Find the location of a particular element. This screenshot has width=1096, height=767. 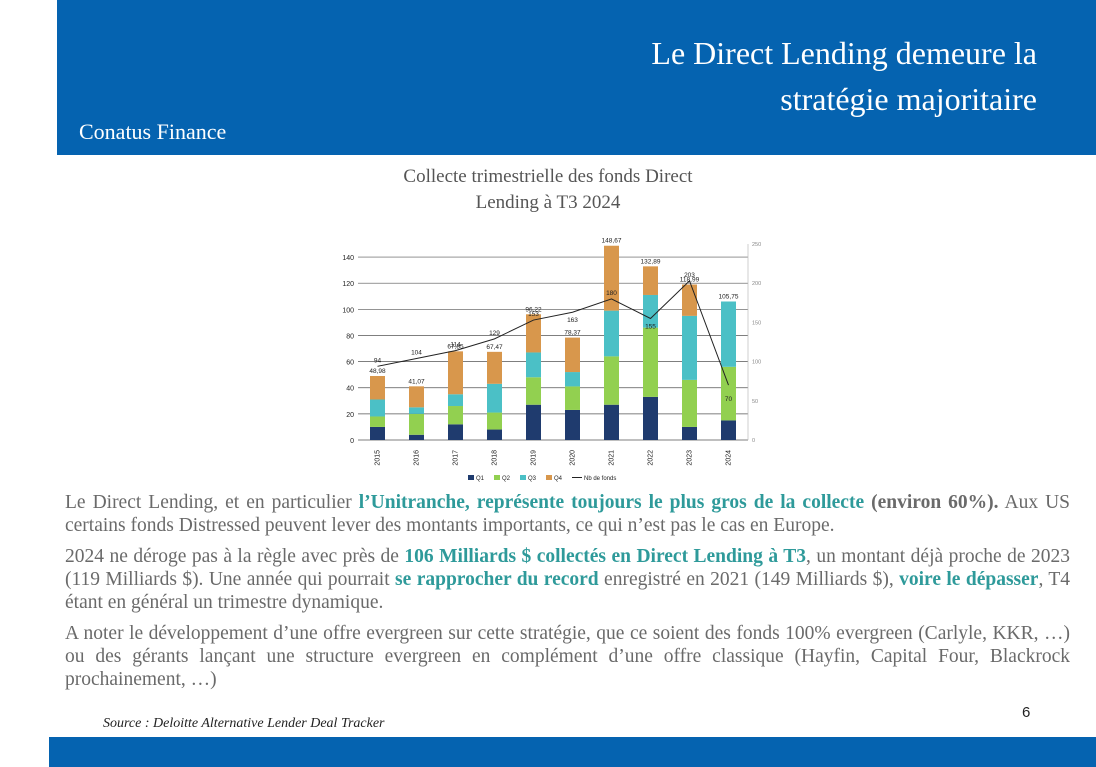

line-point-label: 203 is located at coordinates (689, 275).